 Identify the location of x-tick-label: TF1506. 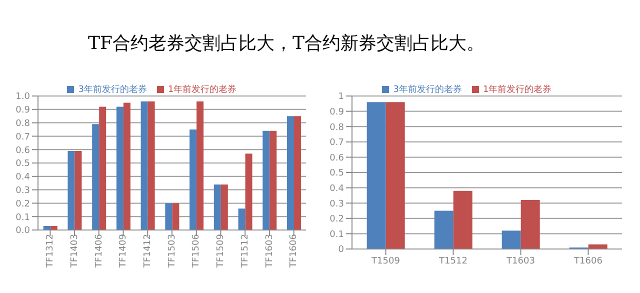
(197, 251).